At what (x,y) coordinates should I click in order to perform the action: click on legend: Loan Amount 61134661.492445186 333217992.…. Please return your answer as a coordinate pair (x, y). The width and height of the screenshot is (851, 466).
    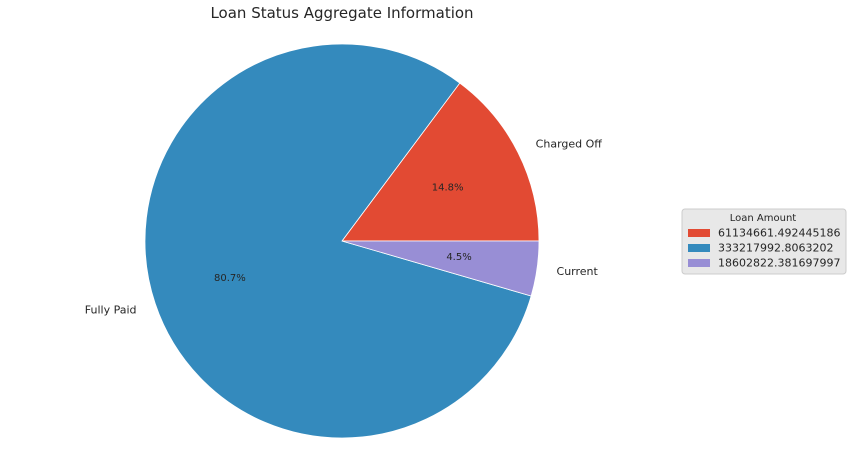
    Looking at the image, I should click on (764, 241).